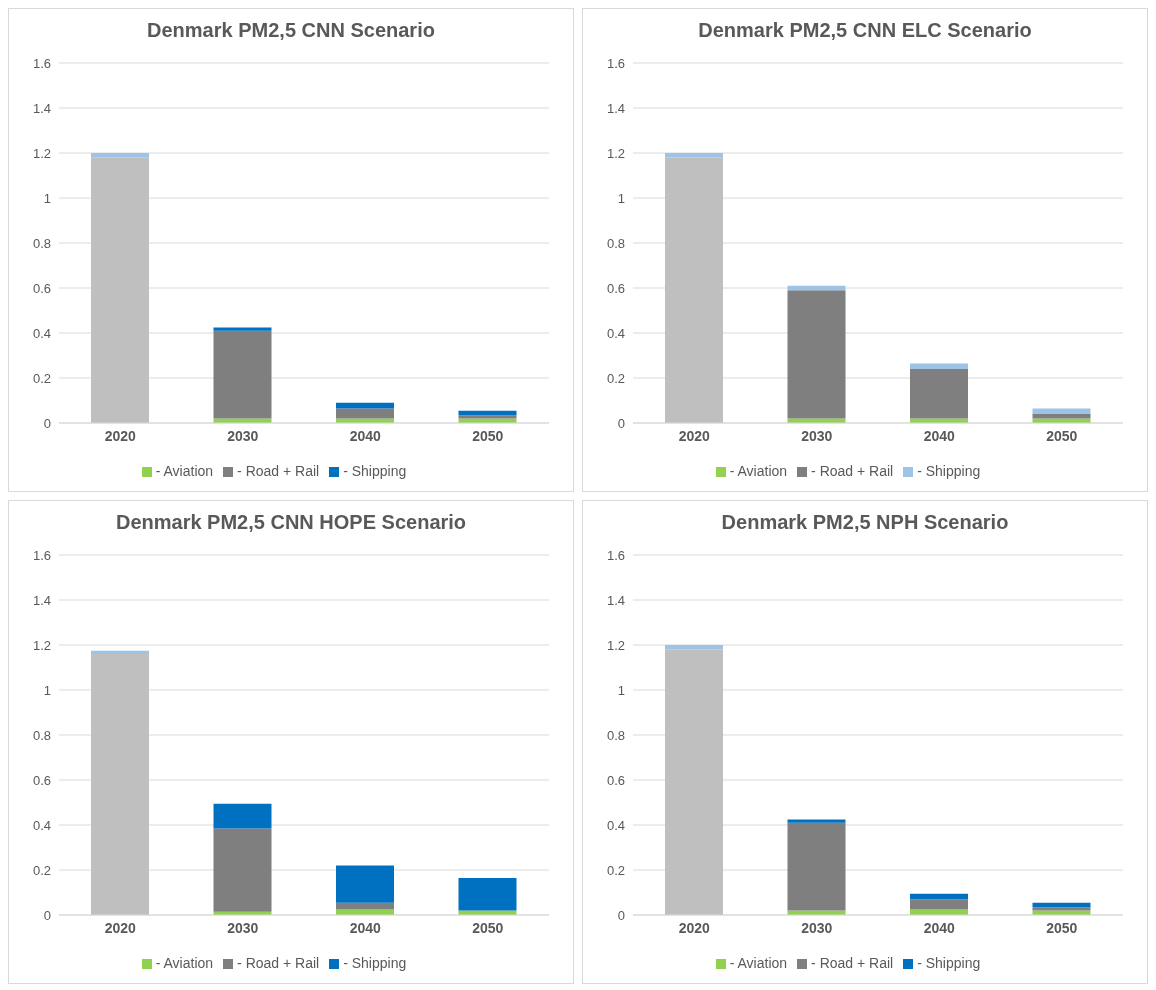 This screenshot has width=1156, height=990. What do you see at coordinates (865, 30) in the screenshot?
I see `chart-title: Denmark PM2,5 CNN ELC Scenario` at bounding box center [865, 30].